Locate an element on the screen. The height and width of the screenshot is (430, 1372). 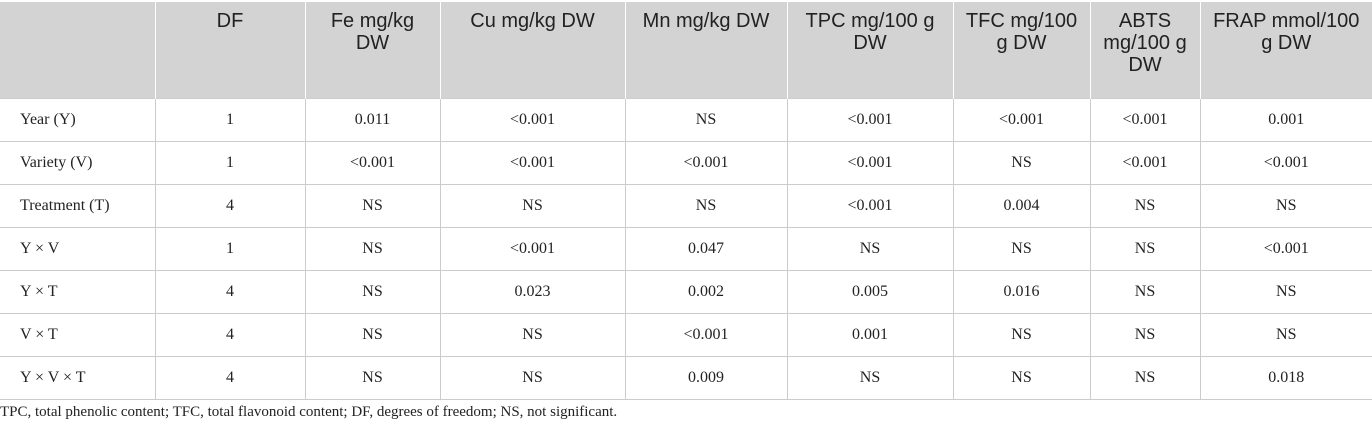
cell: 0.002 is located at coordinates (705, 291).